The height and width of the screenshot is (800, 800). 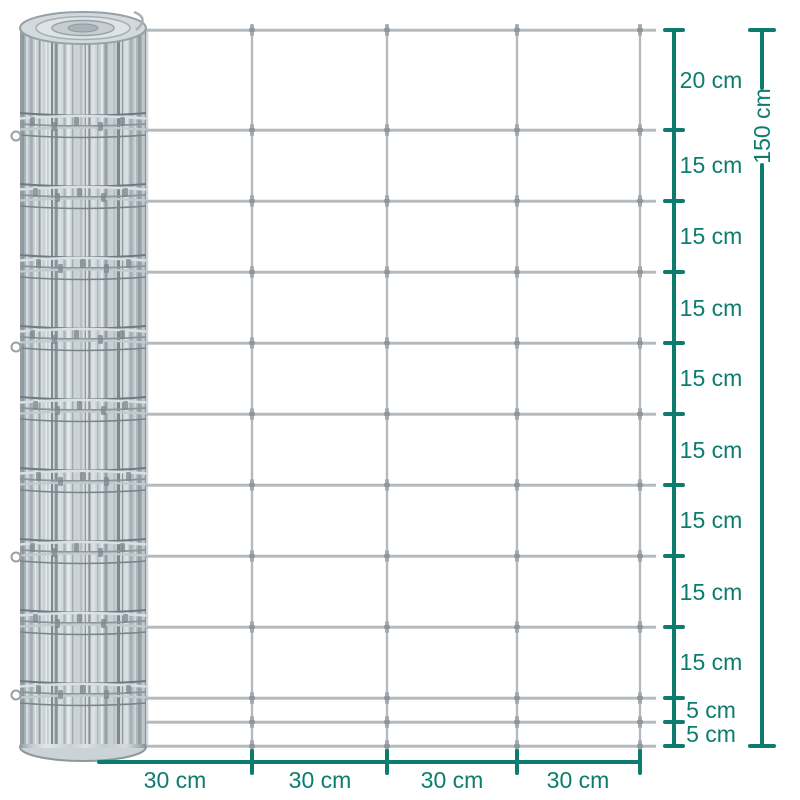 I want to click on roll-top-rim, so click(x=83, y=28).